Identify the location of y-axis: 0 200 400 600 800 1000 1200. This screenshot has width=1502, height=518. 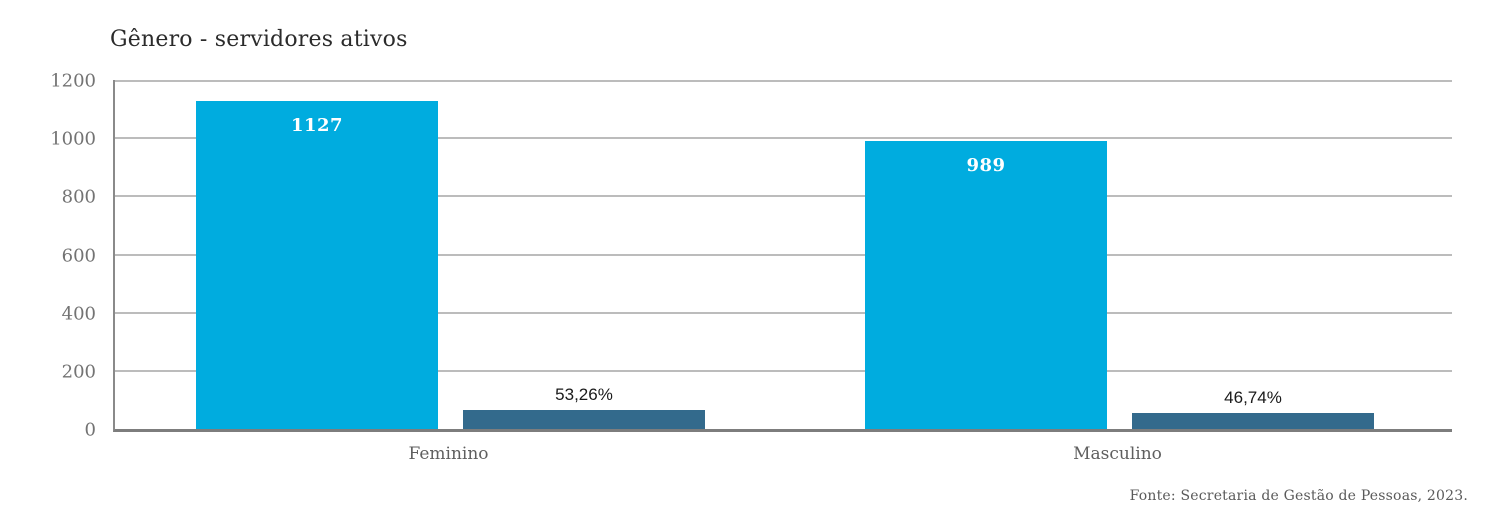
(48, 256).